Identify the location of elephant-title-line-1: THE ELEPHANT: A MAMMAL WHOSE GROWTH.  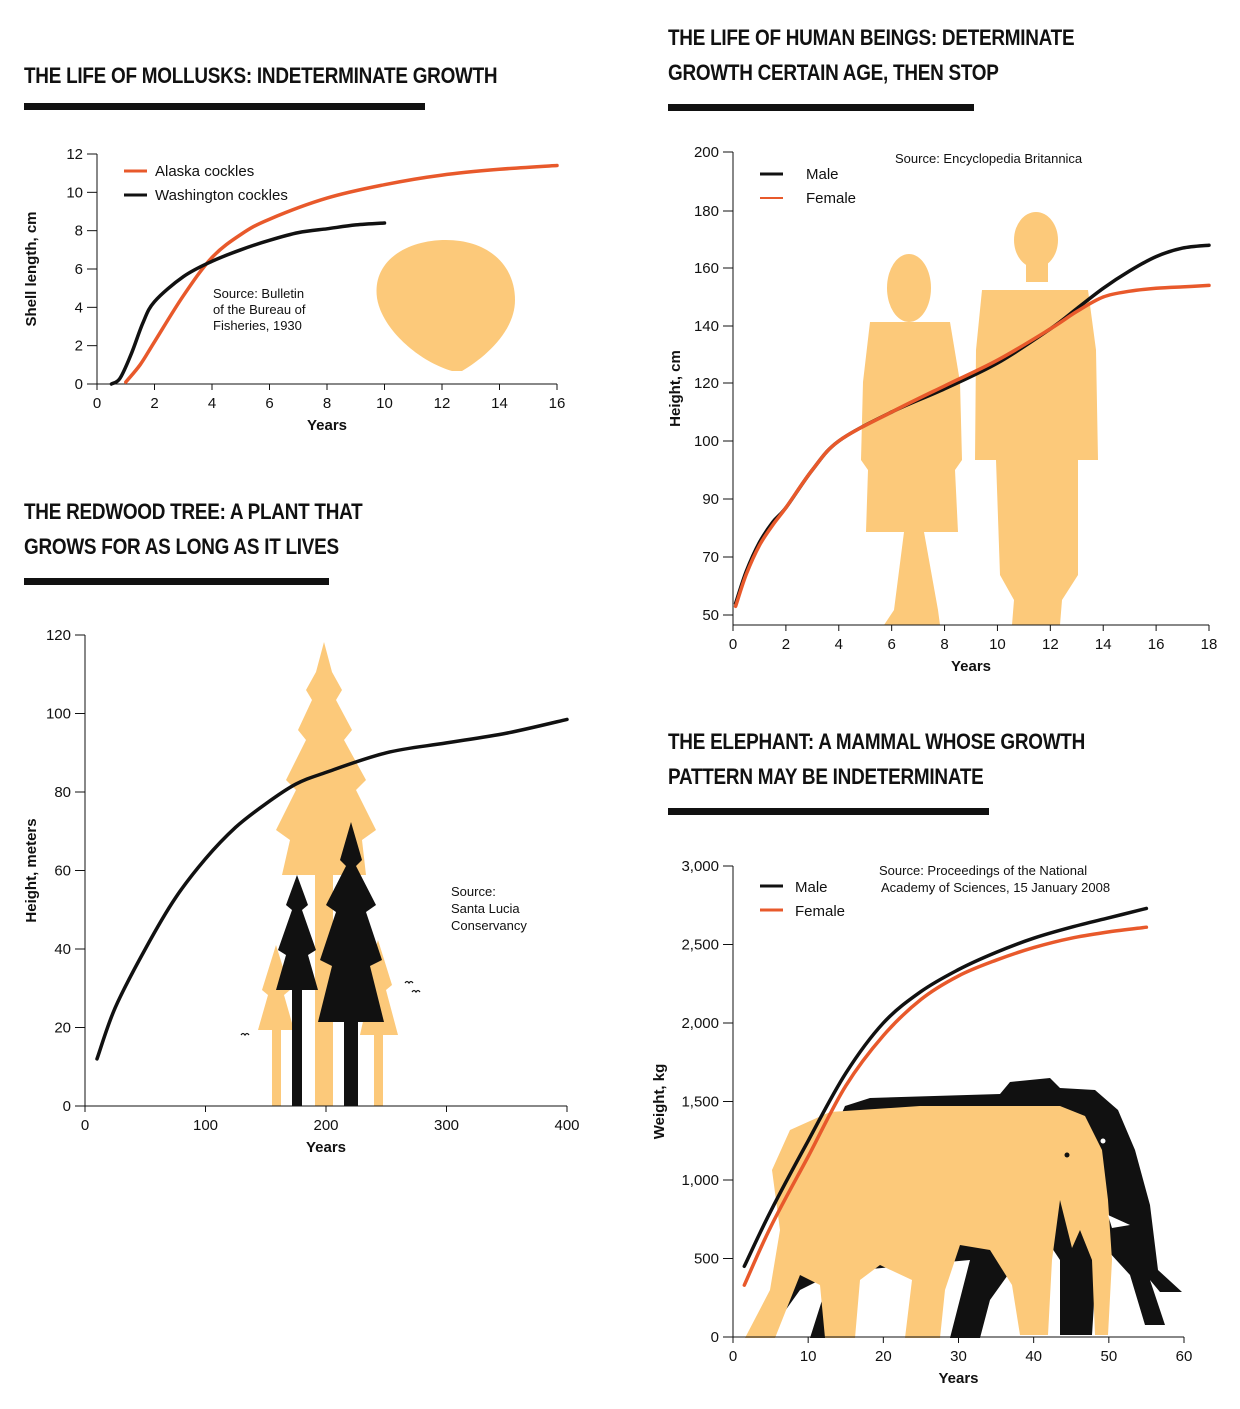
(877, 741).